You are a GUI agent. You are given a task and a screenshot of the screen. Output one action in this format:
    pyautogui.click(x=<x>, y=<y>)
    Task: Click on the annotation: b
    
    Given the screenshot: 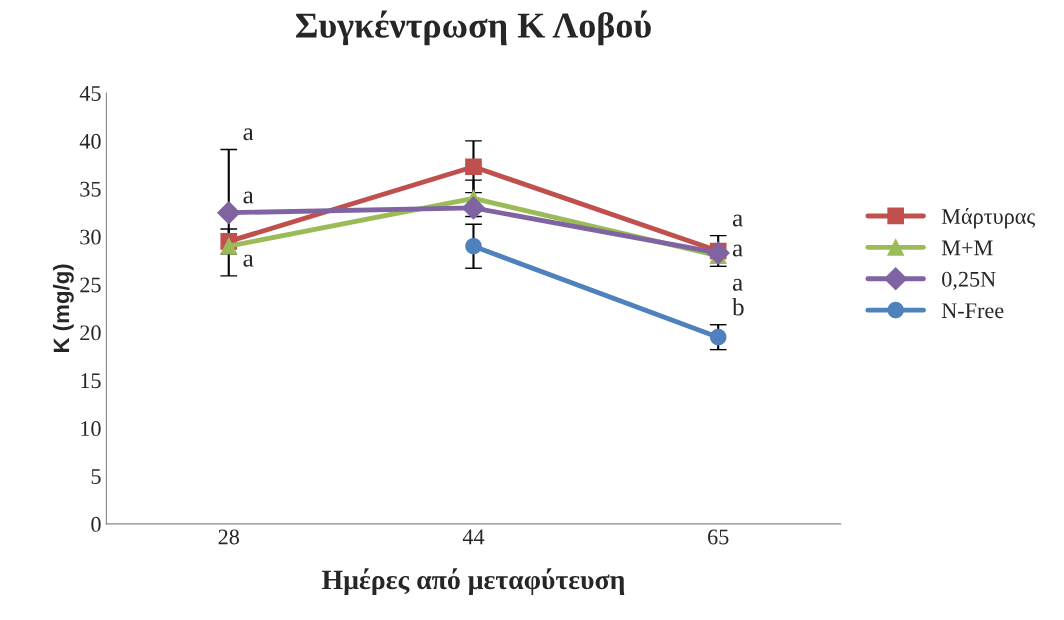 What is the action you would take?
    pyautogui.click(x=738, y=306)
    